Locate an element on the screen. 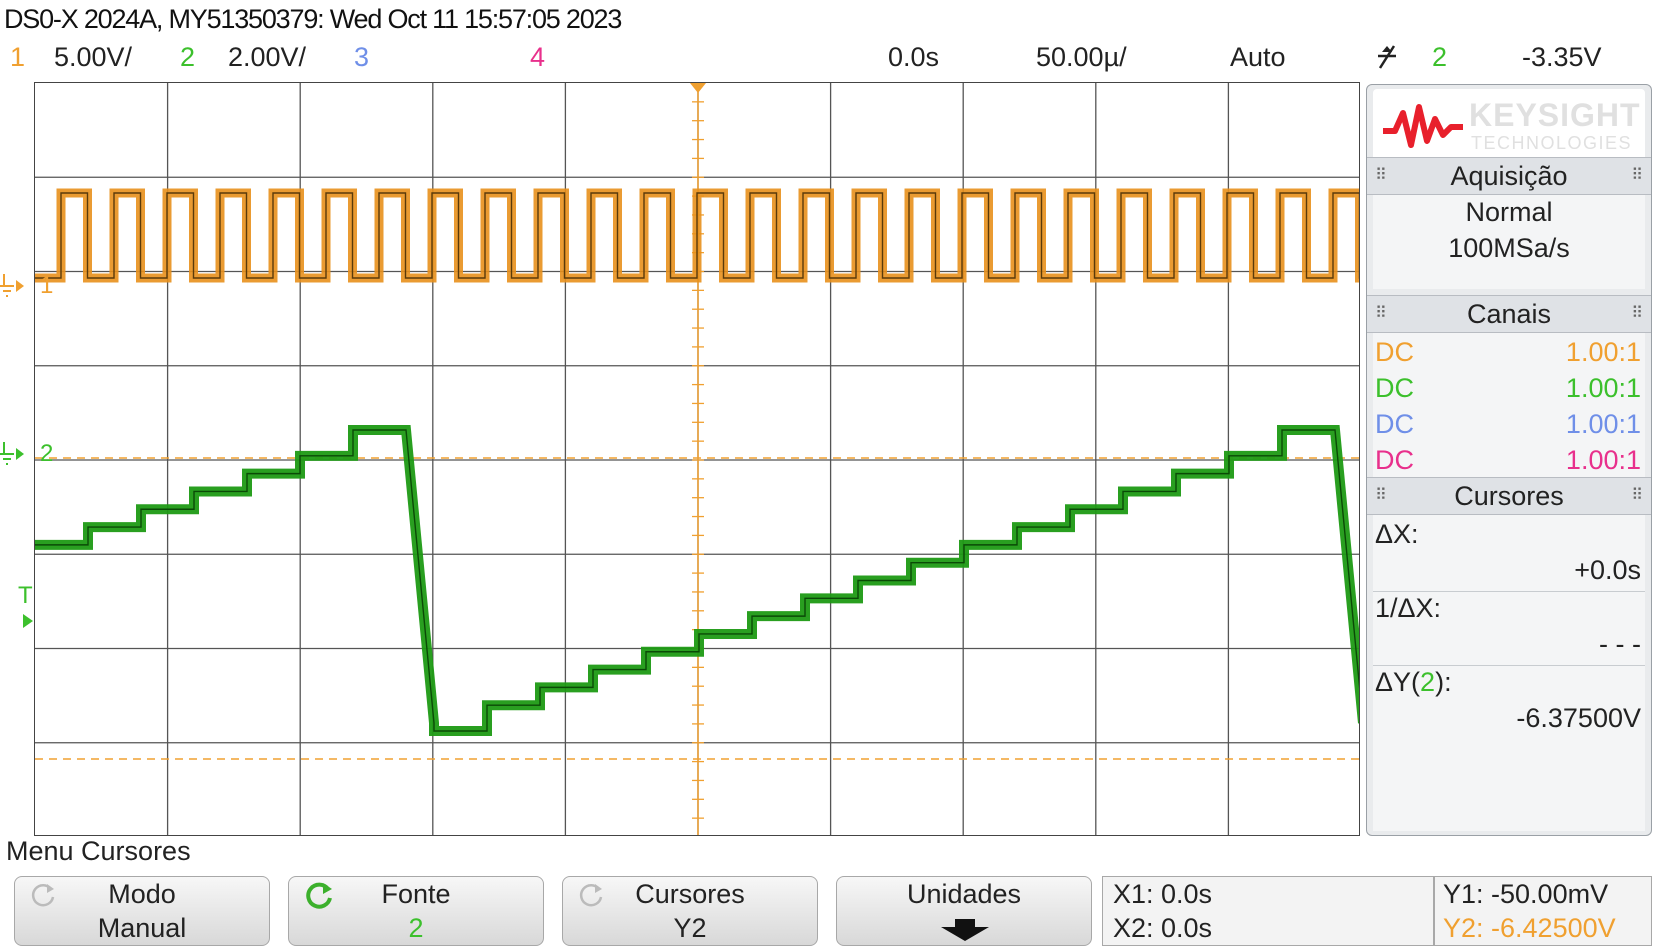 The image size is (1655, 951). channel-markers: T is located at coordinates (17, 459).